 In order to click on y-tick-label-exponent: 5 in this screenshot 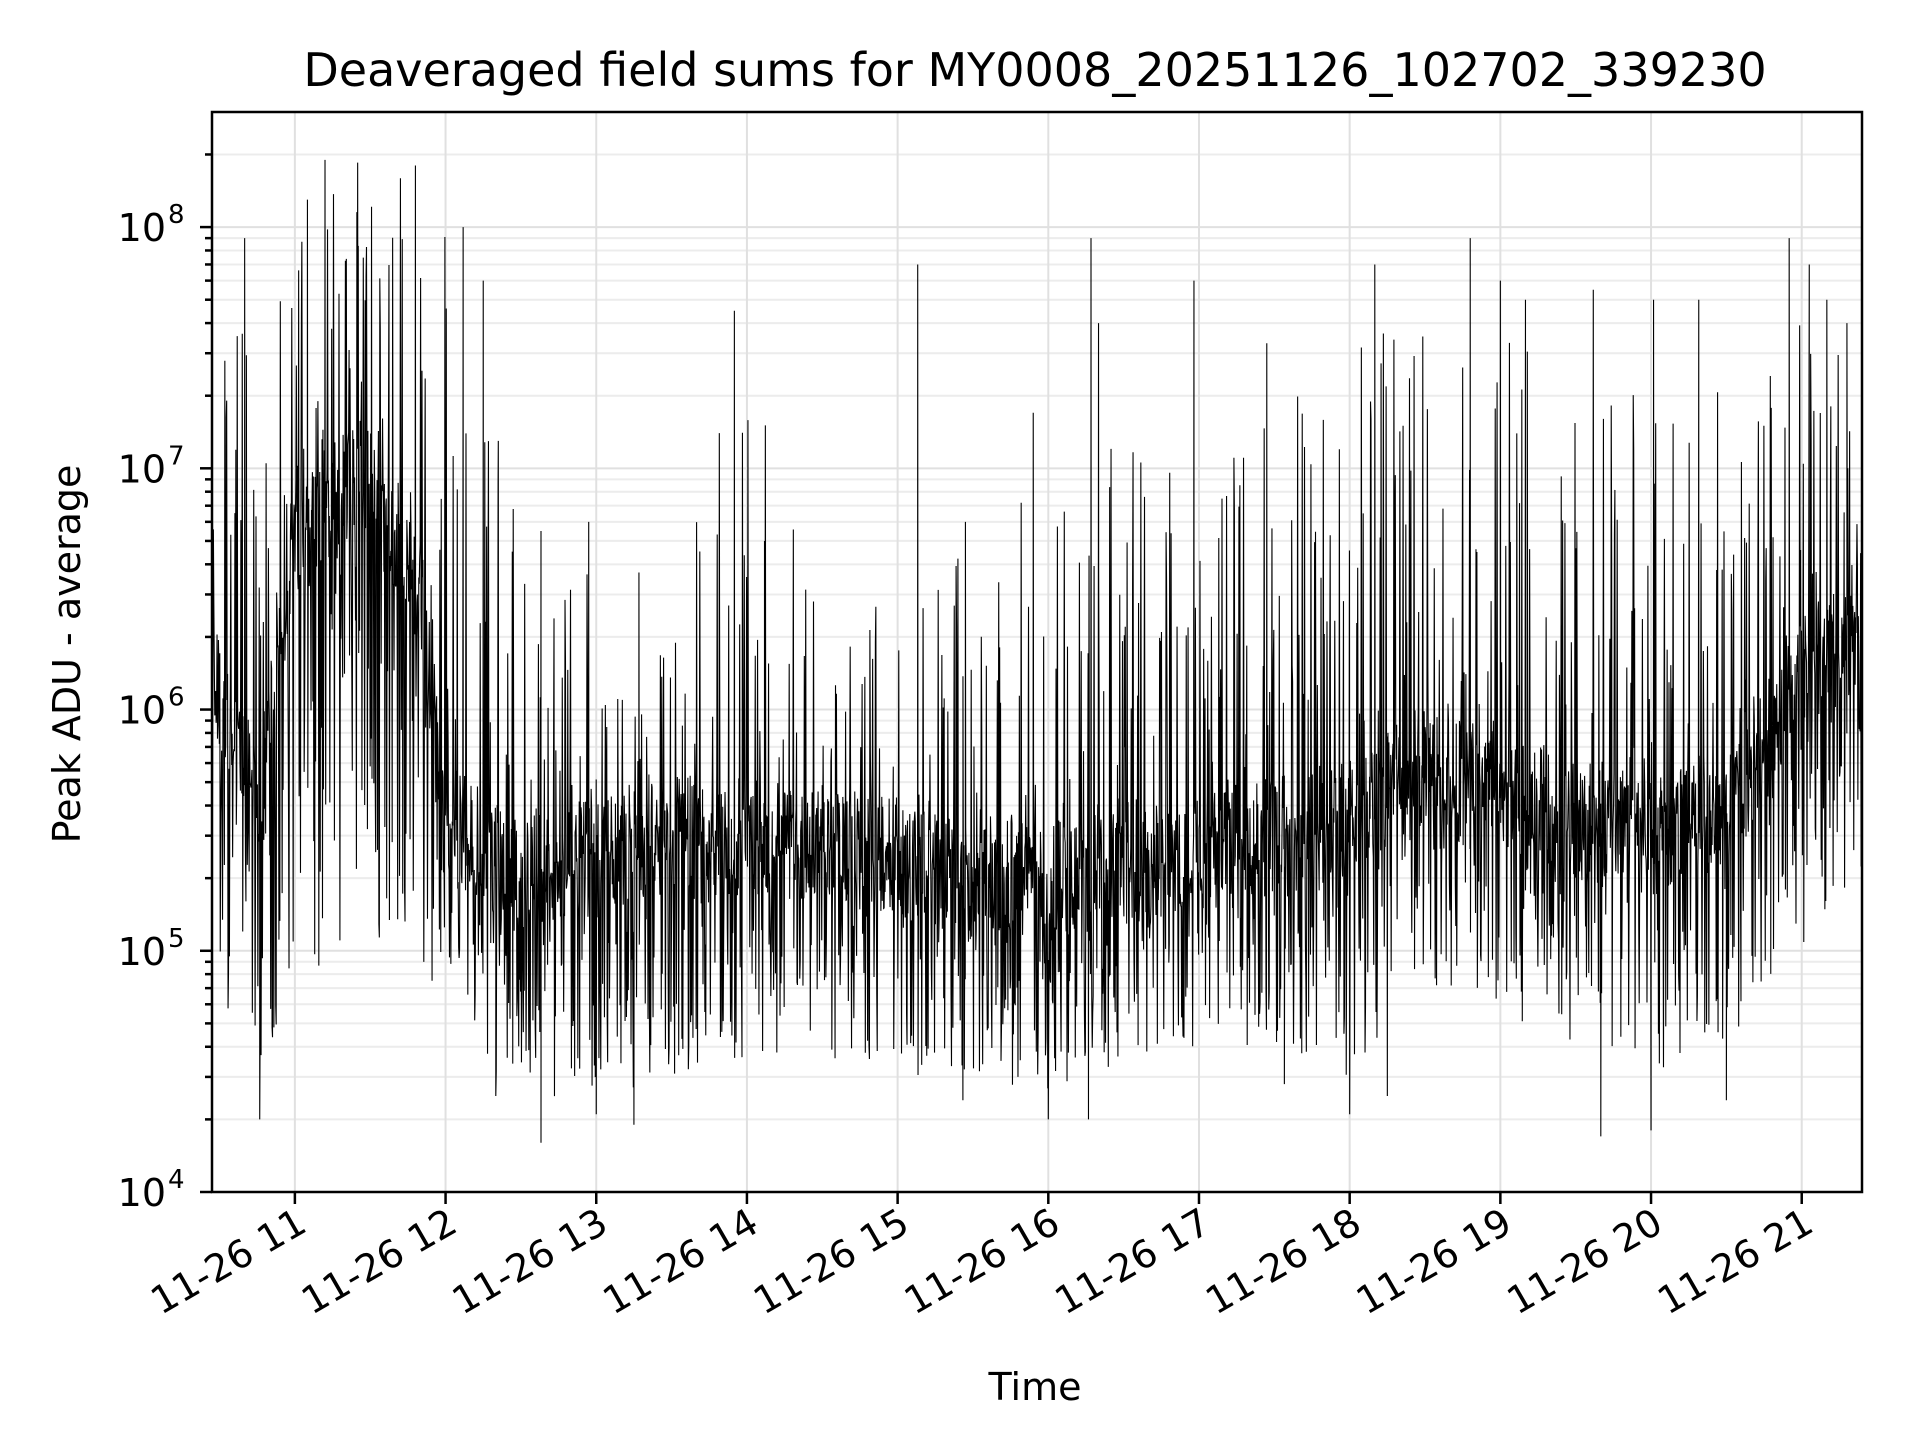, I will do `click(176, 939)`.